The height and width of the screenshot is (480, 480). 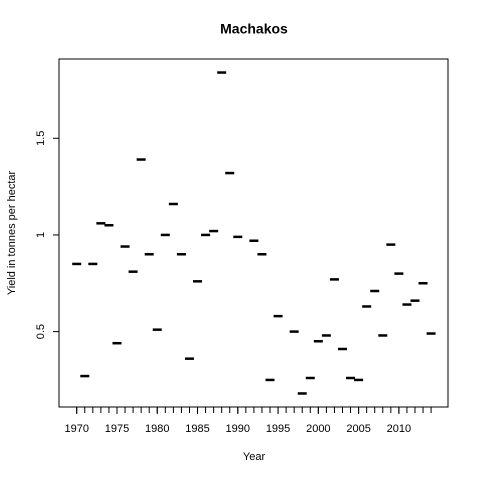 I want to click on x-tick-label: 1975, so click(x=117, y=429).